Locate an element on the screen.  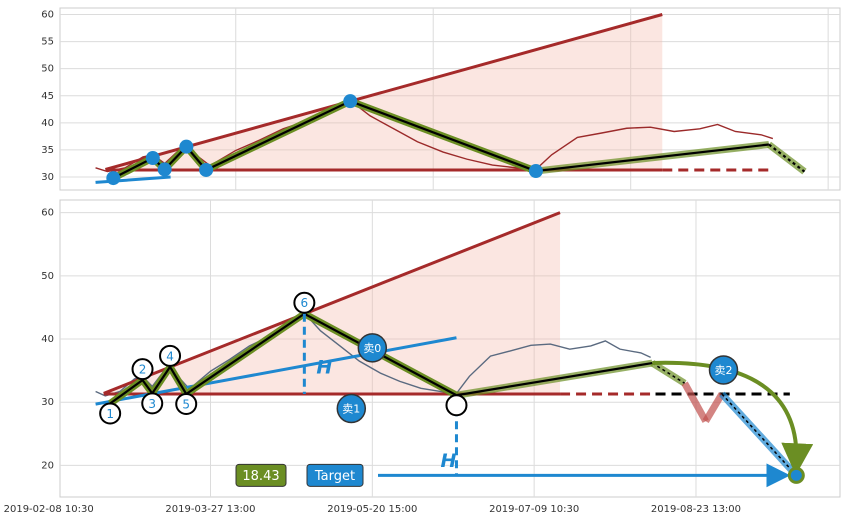
pivot-label: 3 is located at coordinates (152, 404).